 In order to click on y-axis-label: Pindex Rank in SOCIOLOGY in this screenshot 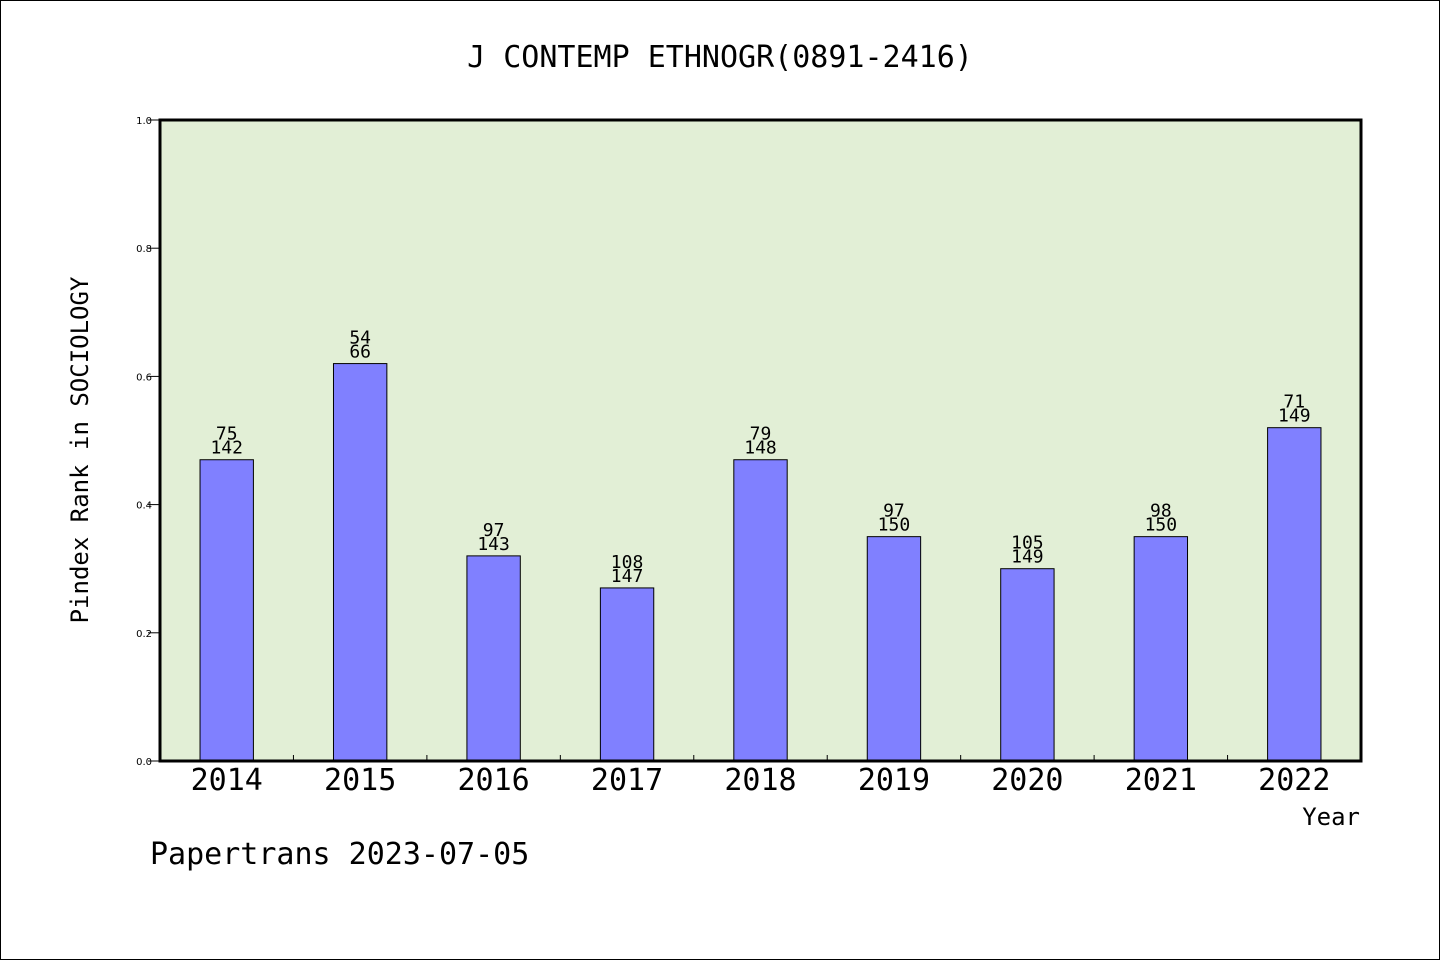, I will do `click(80, 449)`.